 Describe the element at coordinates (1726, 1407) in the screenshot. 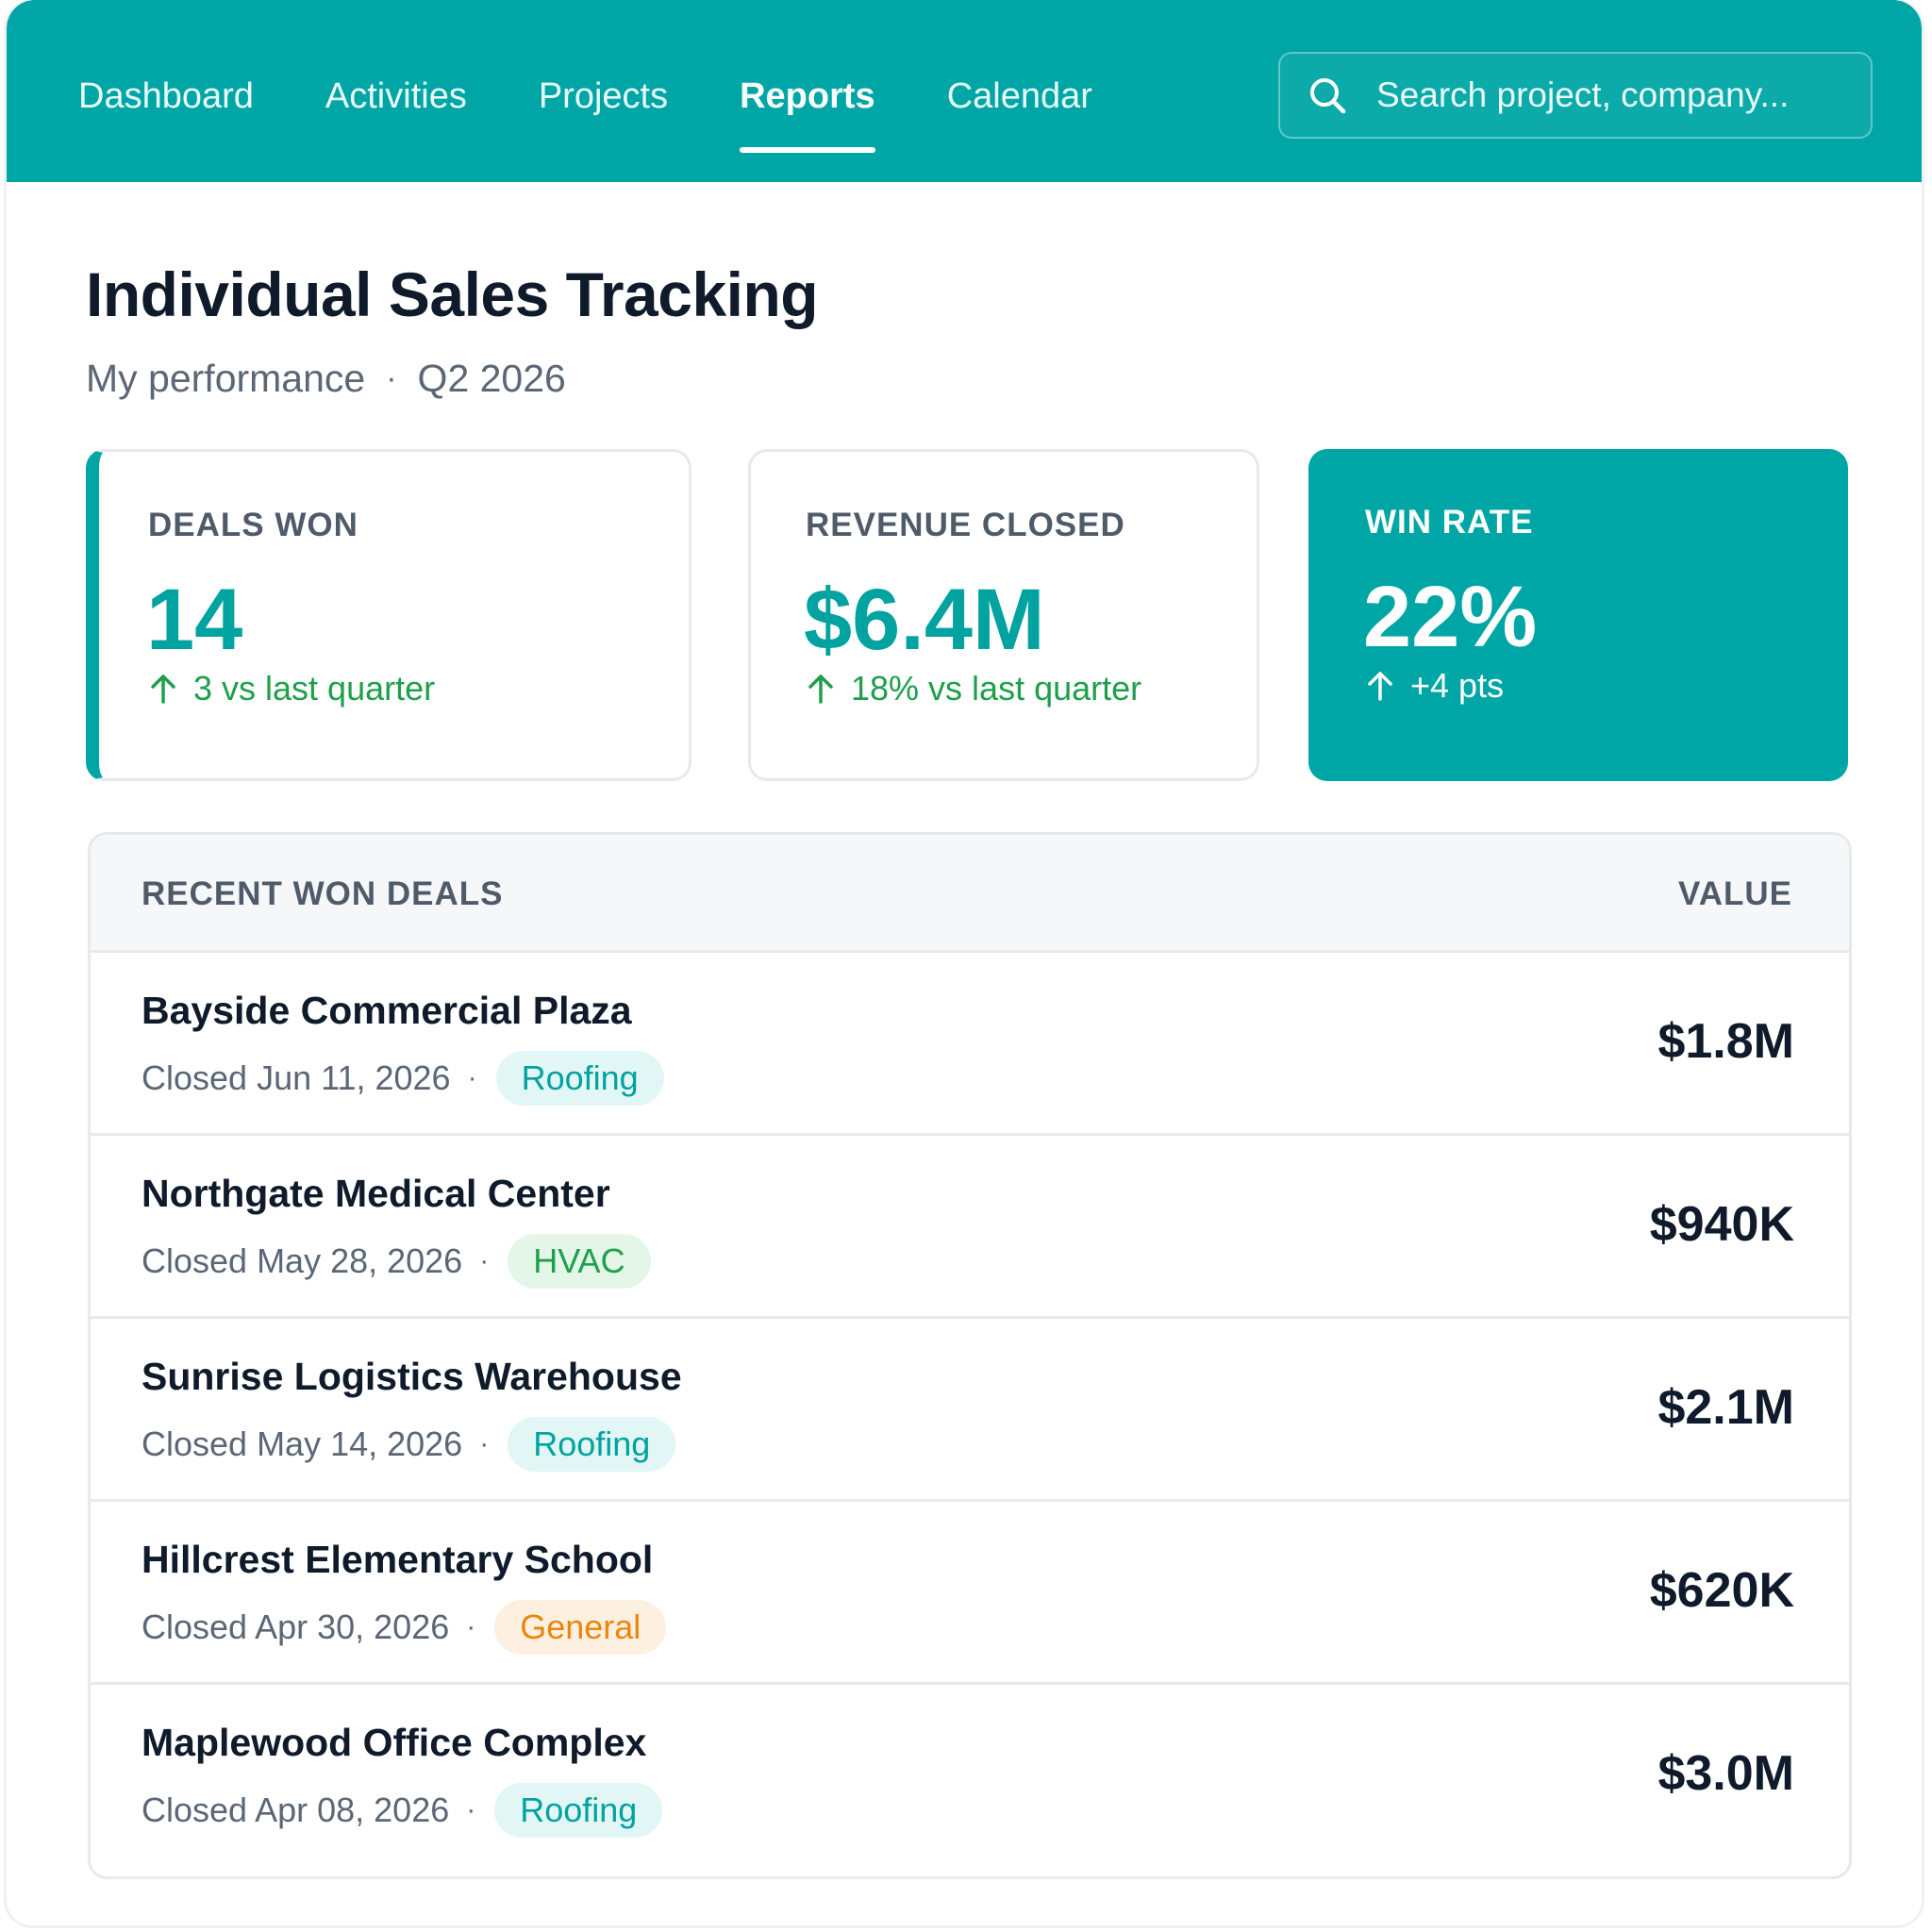

I see `deal-value: $2.1M` at that location.